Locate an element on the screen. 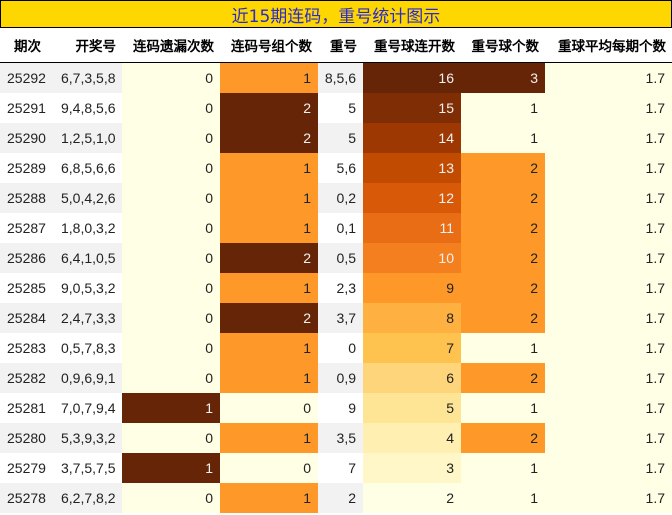  issue-cell: 25289 is located at coordinates (27, 168).